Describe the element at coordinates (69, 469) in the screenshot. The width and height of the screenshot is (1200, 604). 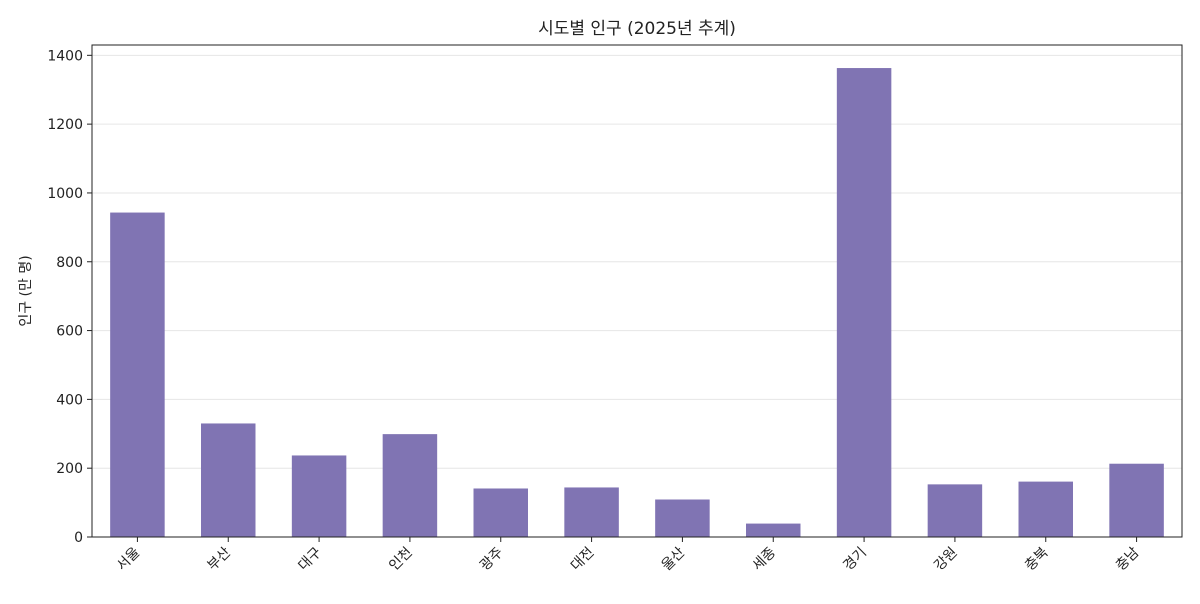
I see `y-tick-label: 200` at that location.